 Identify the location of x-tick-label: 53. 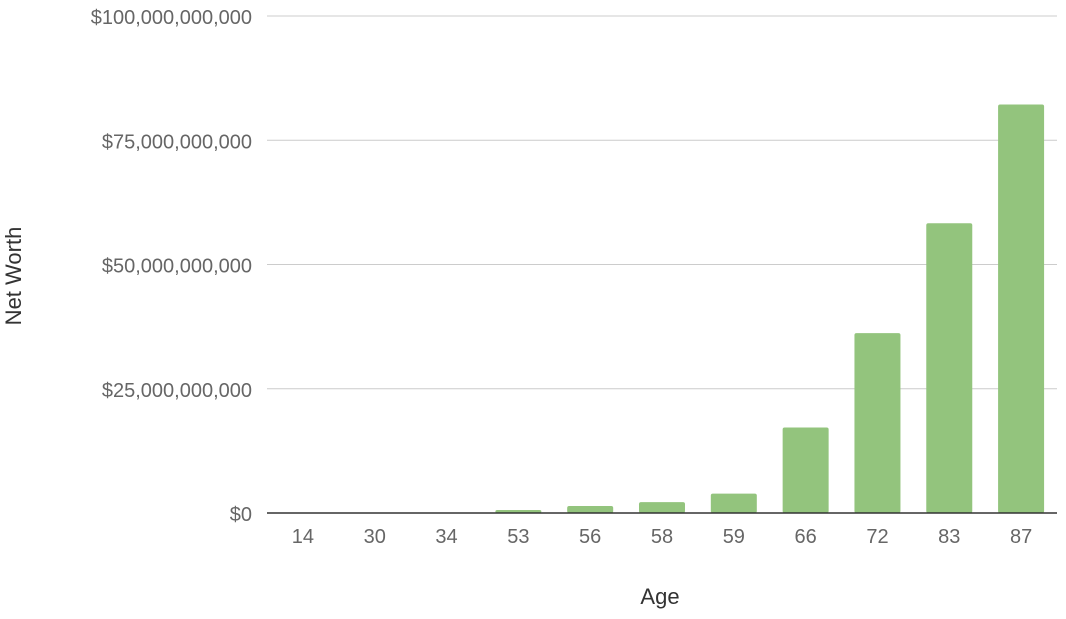
(518, 537).